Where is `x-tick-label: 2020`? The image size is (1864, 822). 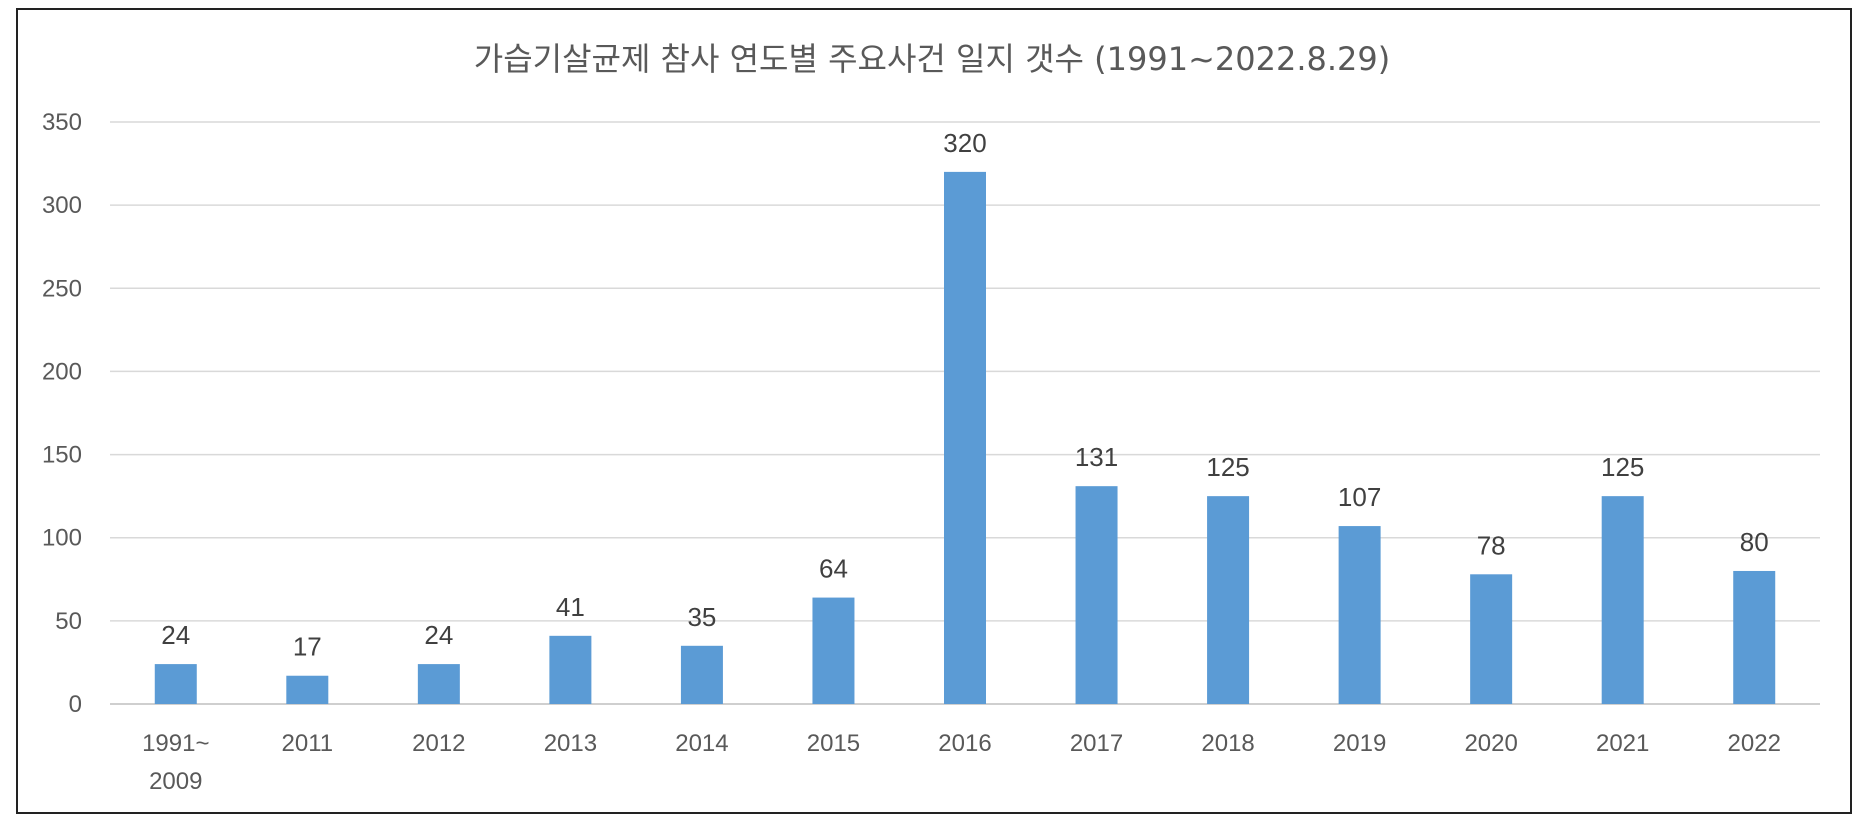 x-tick-label: 2020 is located at coordinates (1490, 743).